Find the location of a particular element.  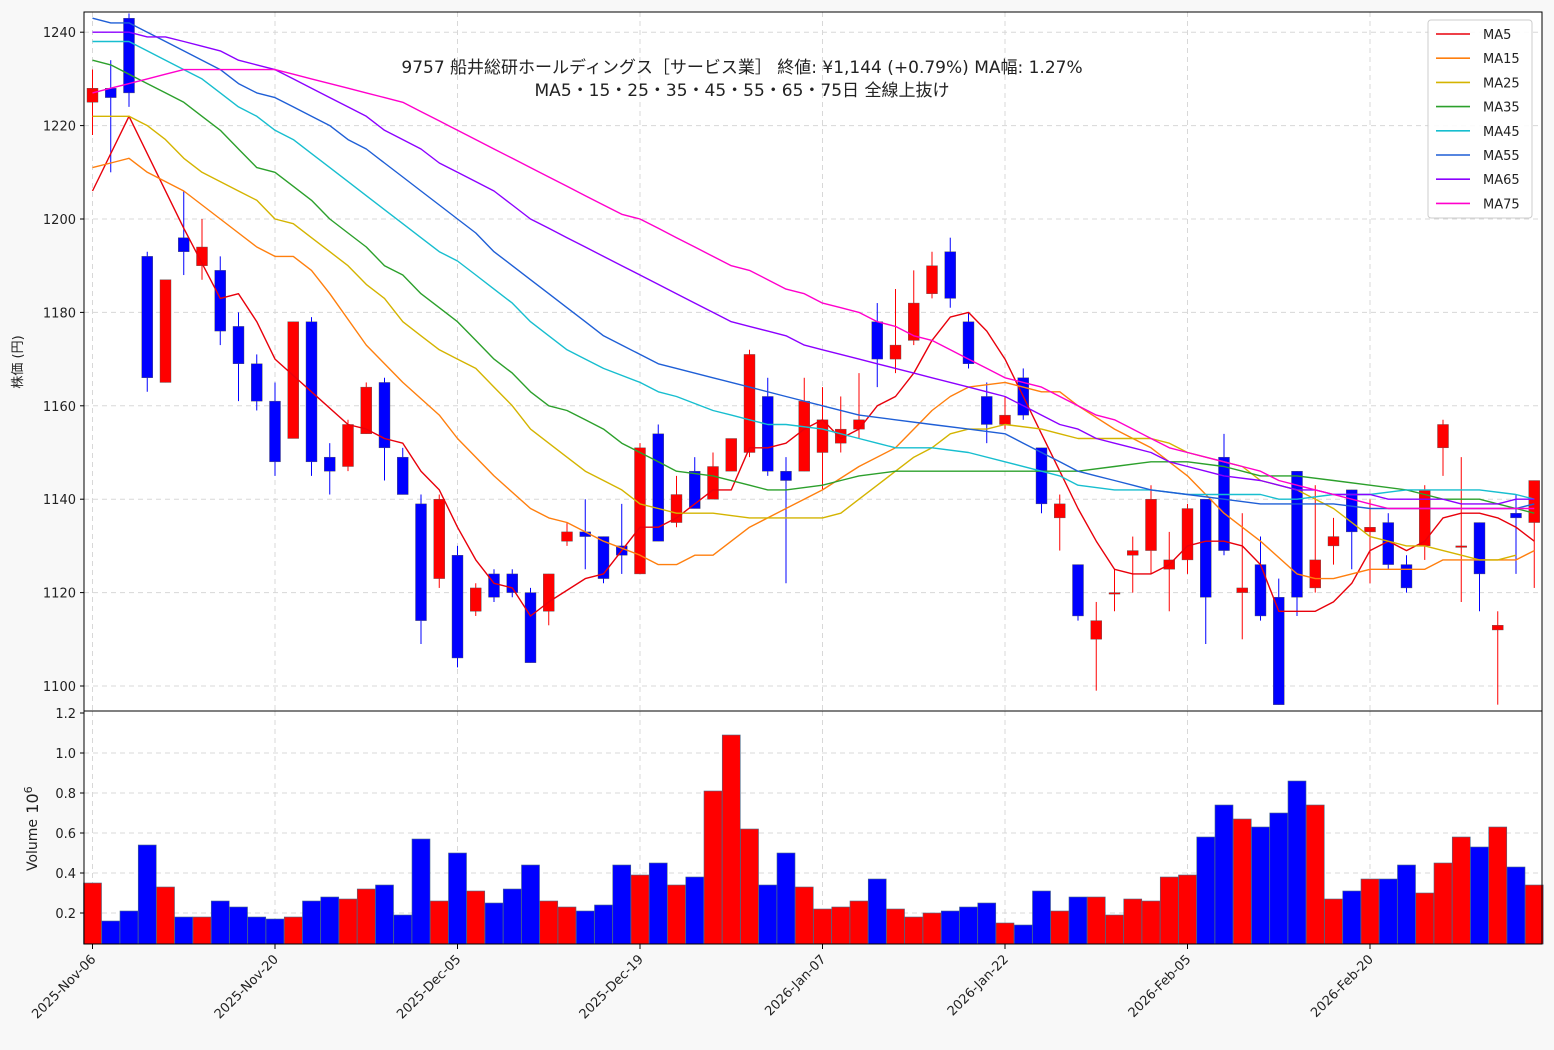

volume-axis-exponent: 6 is located at coordinates (28, 789).